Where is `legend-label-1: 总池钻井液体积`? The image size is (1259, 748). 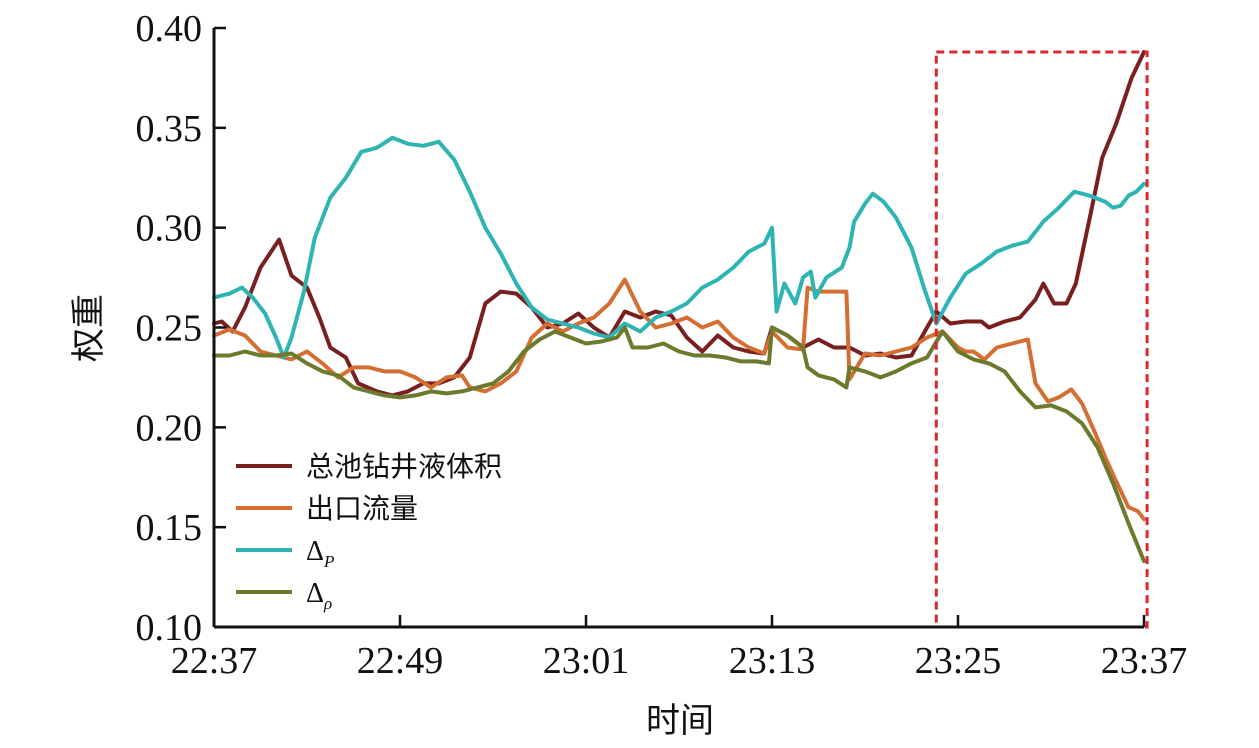
legend-label-1: 总池钻井液体积 is located at coordinates (404, 466).